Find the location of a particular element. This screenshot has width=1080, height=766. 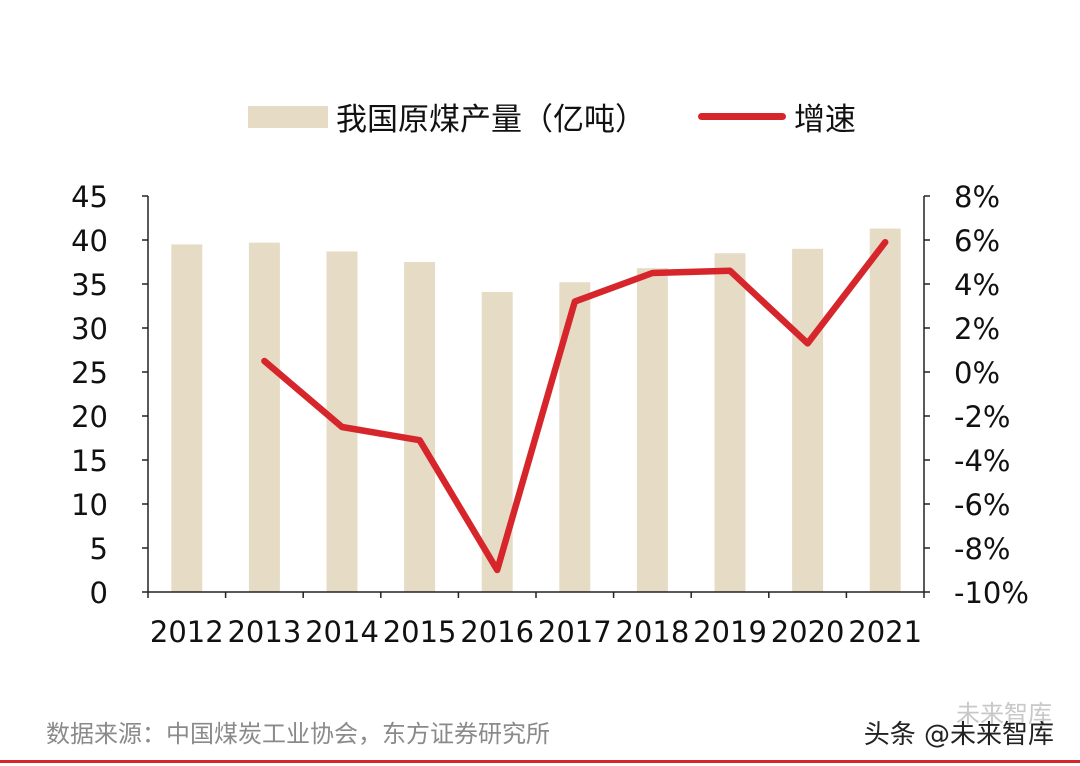

watermark: 头条 @未来智库 is located at coordinates (958, 735).